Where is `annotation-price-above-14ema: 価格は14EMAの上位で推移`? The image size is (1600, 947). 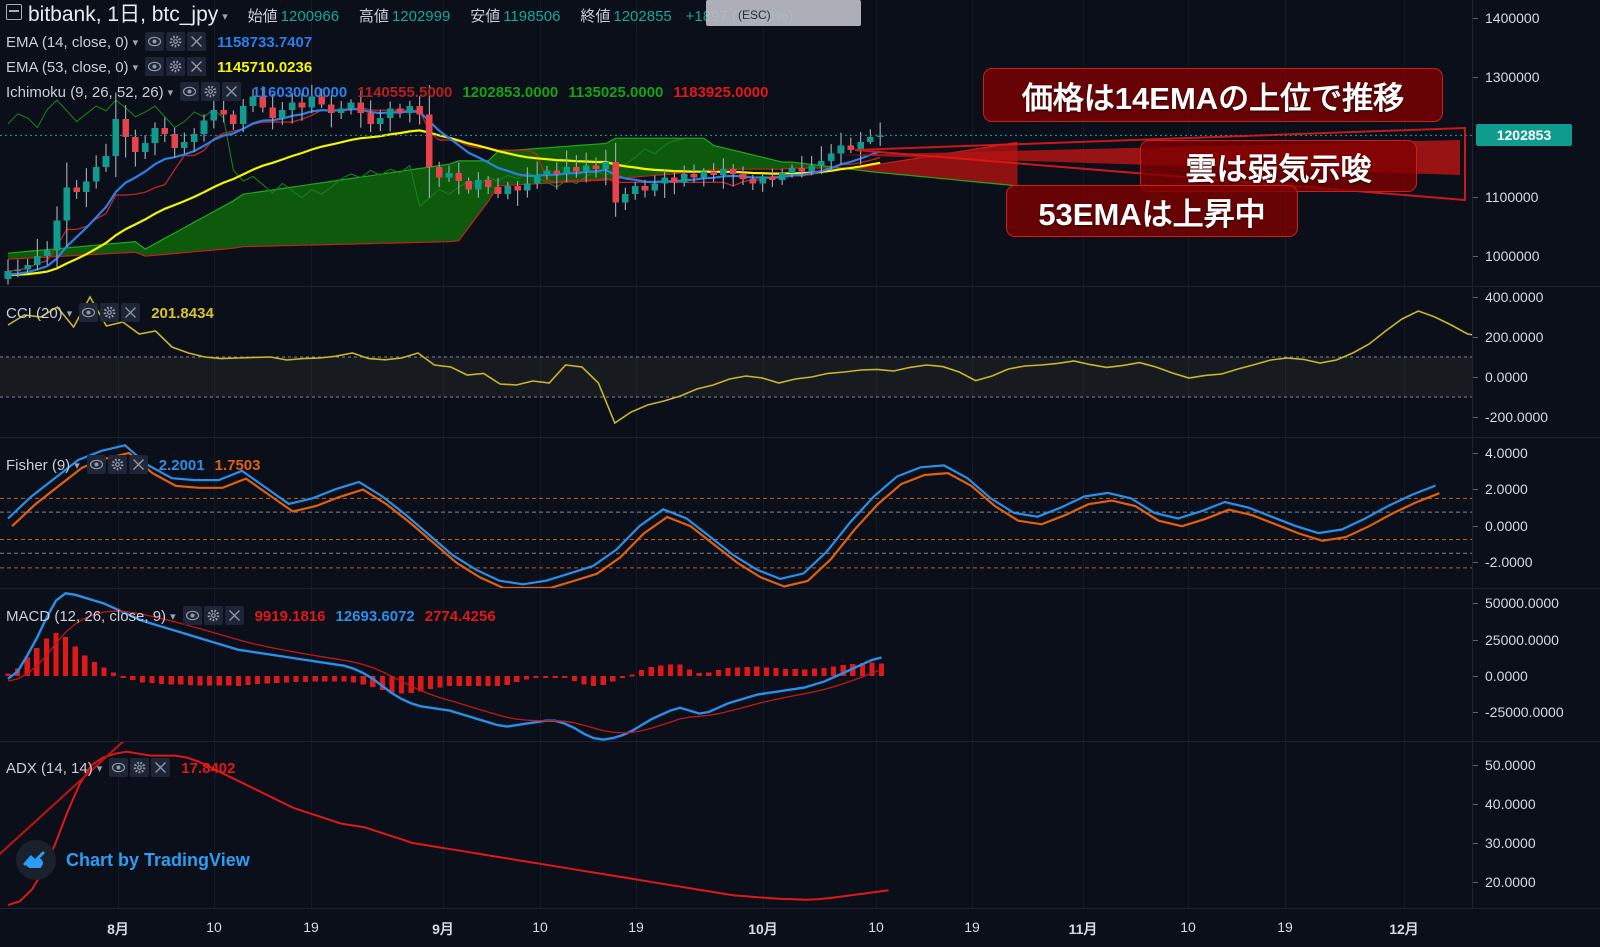 annotation-price-above-14ema: 価格は14EMAの上位で推移 is located at coordinates (1213, 95).